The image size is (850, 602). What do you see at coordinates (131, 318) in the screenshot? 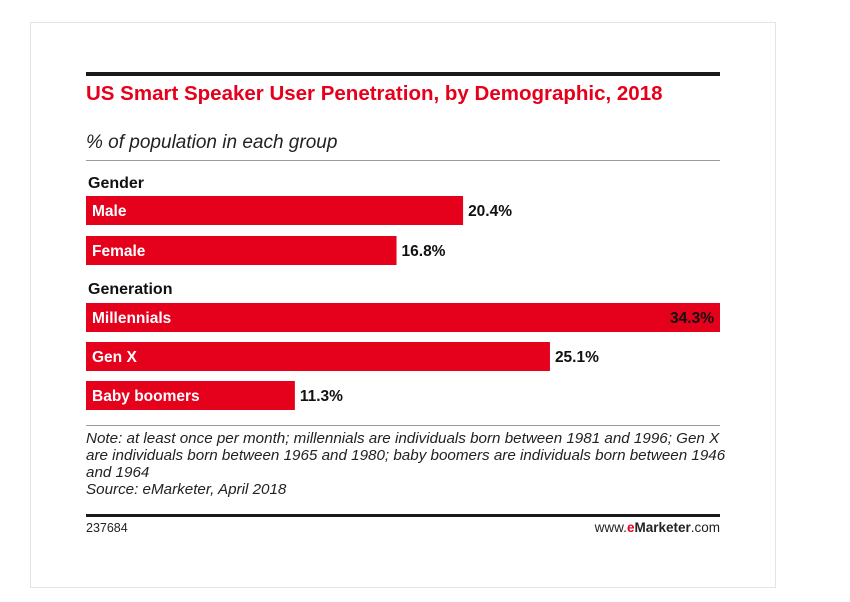
I see `category-label-millennials: Millennials` at bounding box center [131, 318].